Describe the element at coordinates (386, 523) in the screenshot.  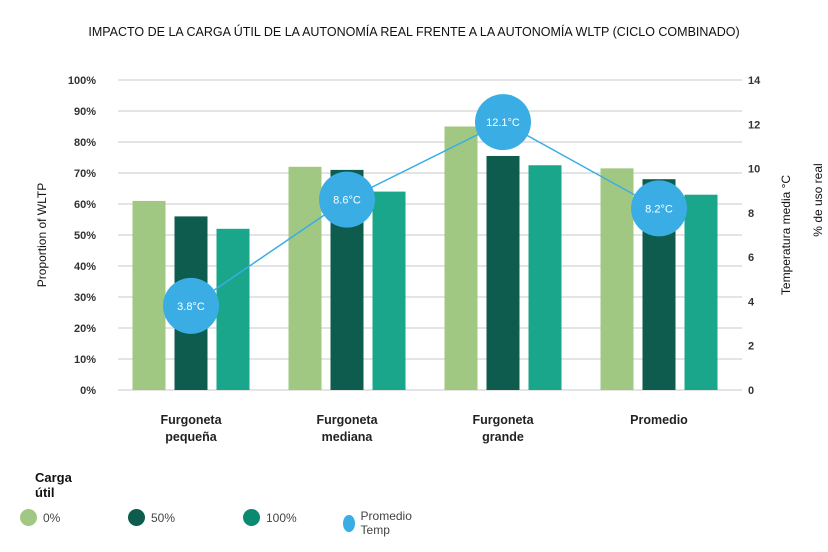
I see `legend-label-temp: Promedio Temp` at that location.